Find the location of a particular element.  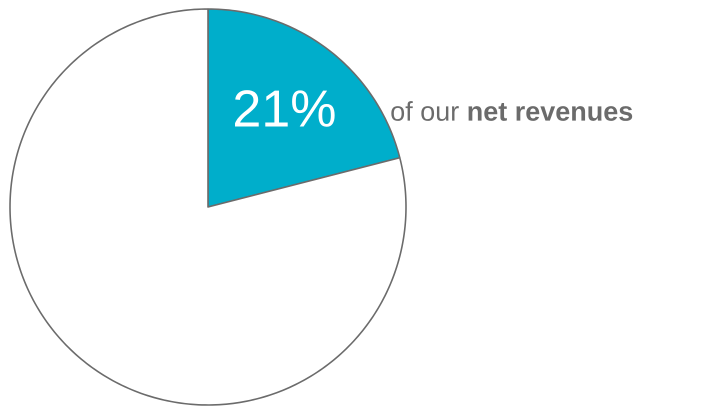

text: of our net revenues is located at coordinates (511, 111).